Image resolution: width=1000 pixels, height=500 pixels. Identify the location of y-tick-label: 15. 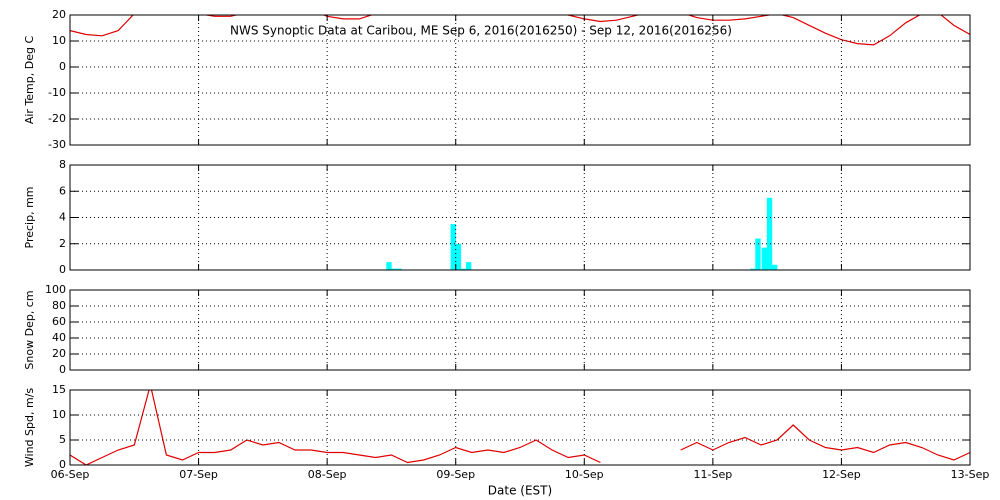
(59, 389).